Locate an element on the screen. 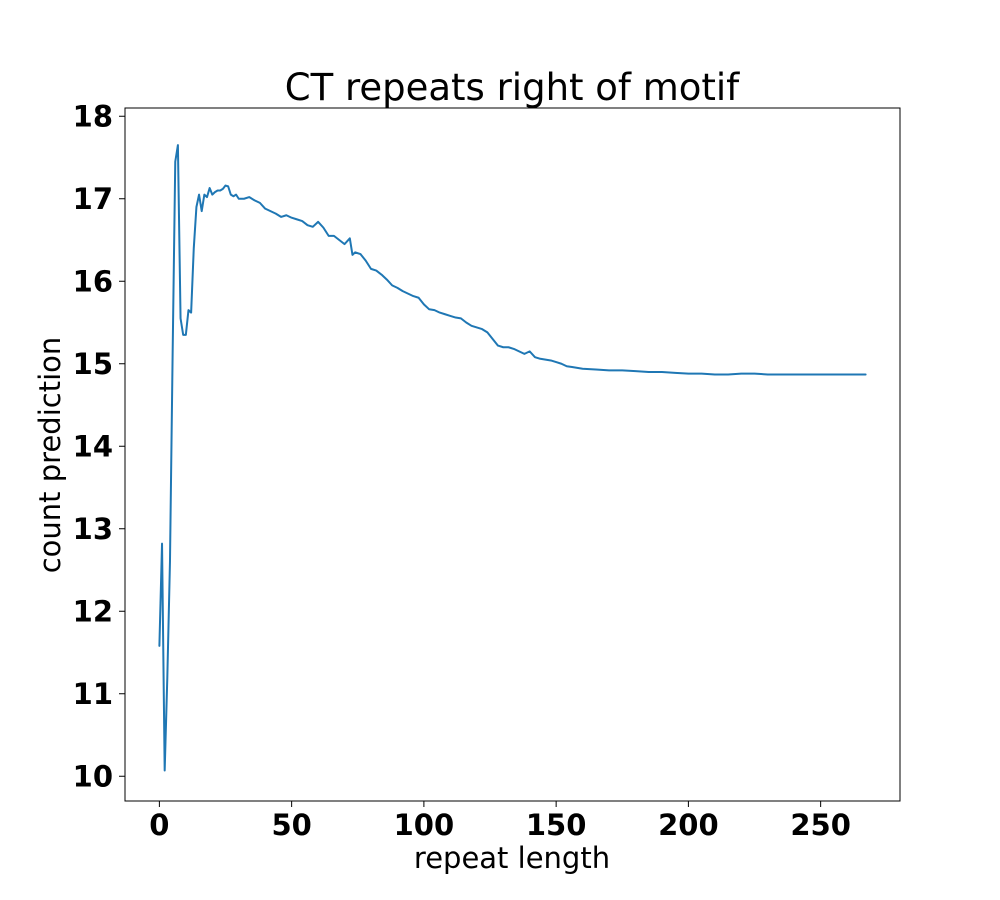  y-tick-label: 17 is located at coordinates (93, 199).